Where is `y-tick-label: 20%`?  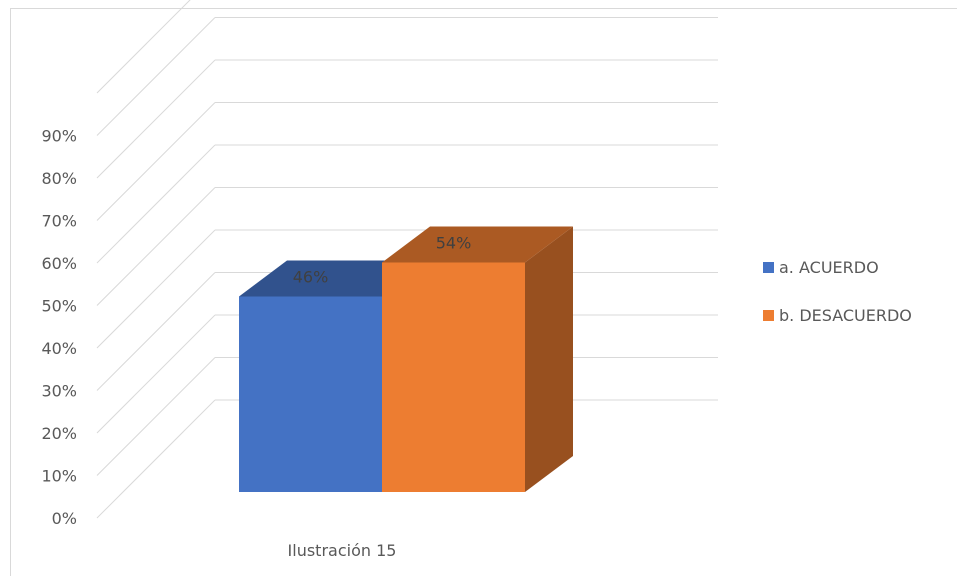 y-tick-label: 20% is located at coordinates (59, 433).